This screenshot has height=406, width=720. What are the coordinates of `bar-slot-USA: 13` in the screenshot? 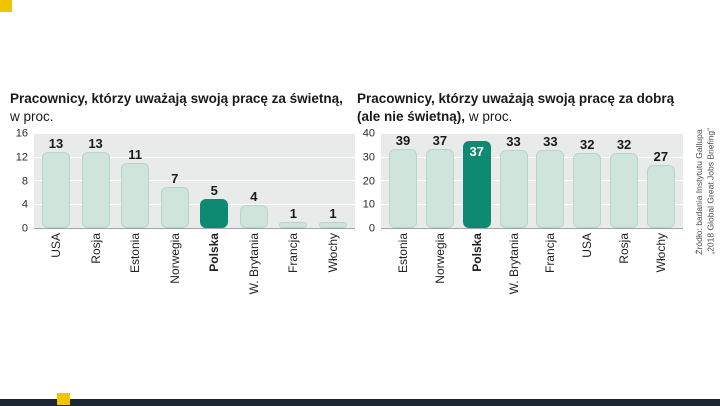 It's located at (56, 181).